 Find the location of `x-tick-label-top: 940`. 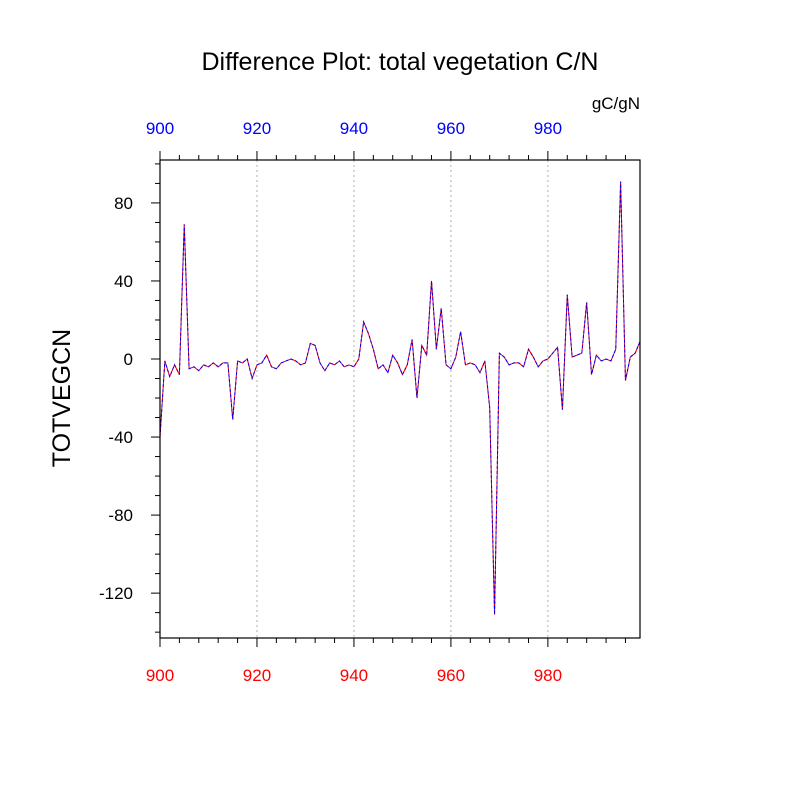

x-tick-label-top: 940 is located at coordinates (354, 128).